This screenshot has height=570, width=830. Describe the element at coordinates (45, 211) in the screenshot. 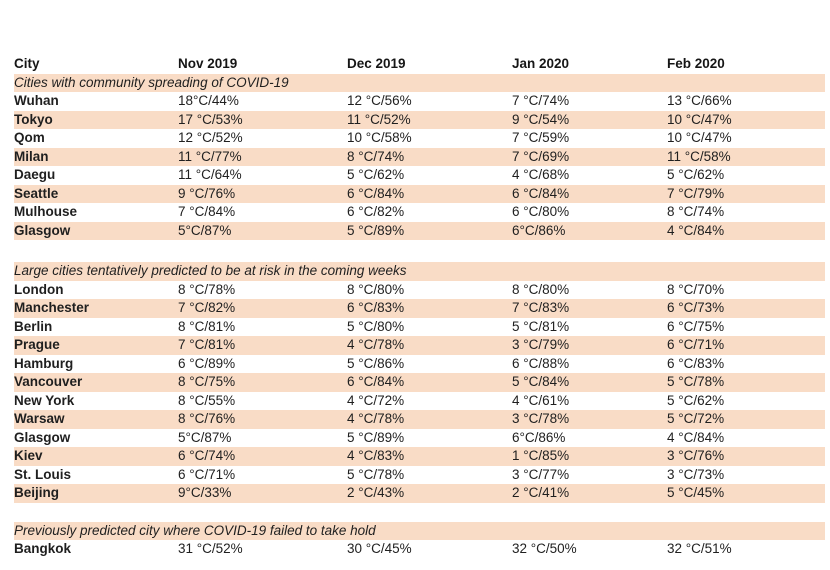

I see `city-cell: Mulhouse` at that location.